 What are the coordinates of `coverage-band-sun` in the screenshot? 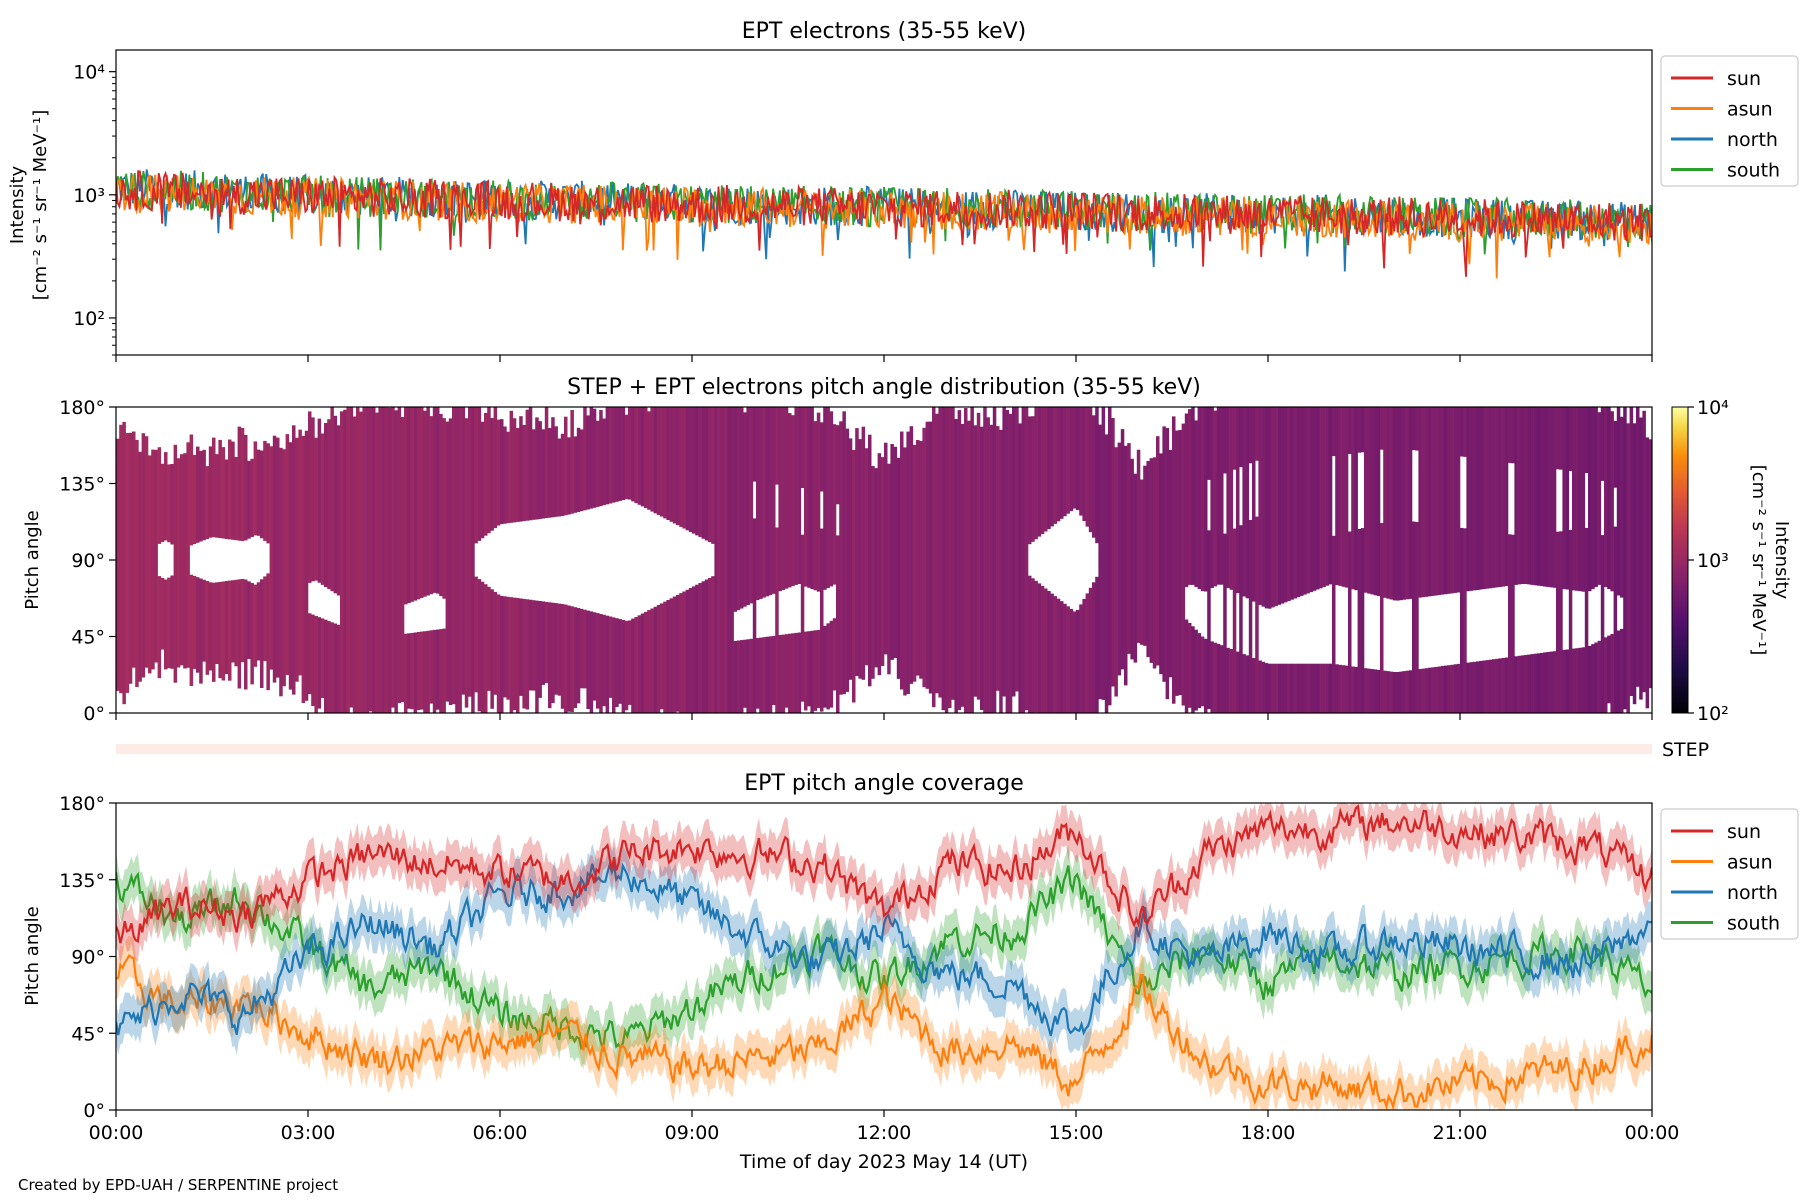 It's located at (884, 883).